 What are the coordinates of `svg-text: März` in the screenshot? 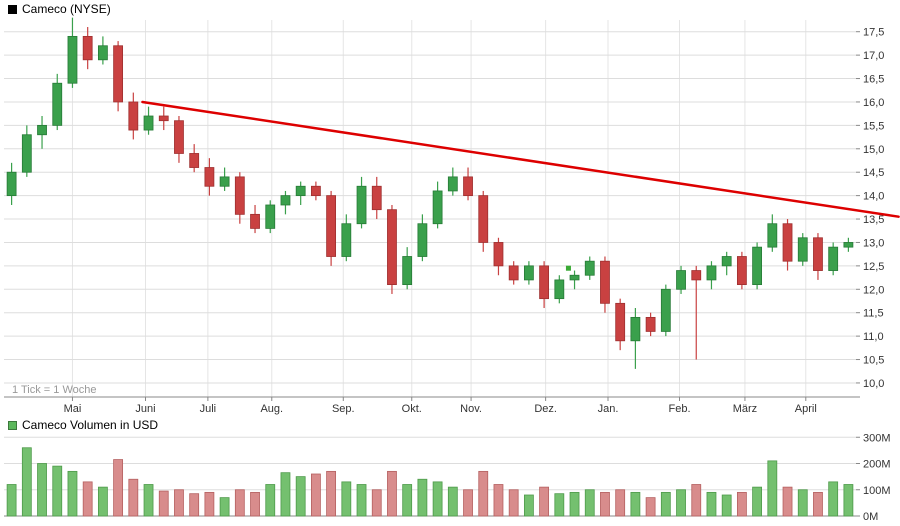 It's located at (745, 409).